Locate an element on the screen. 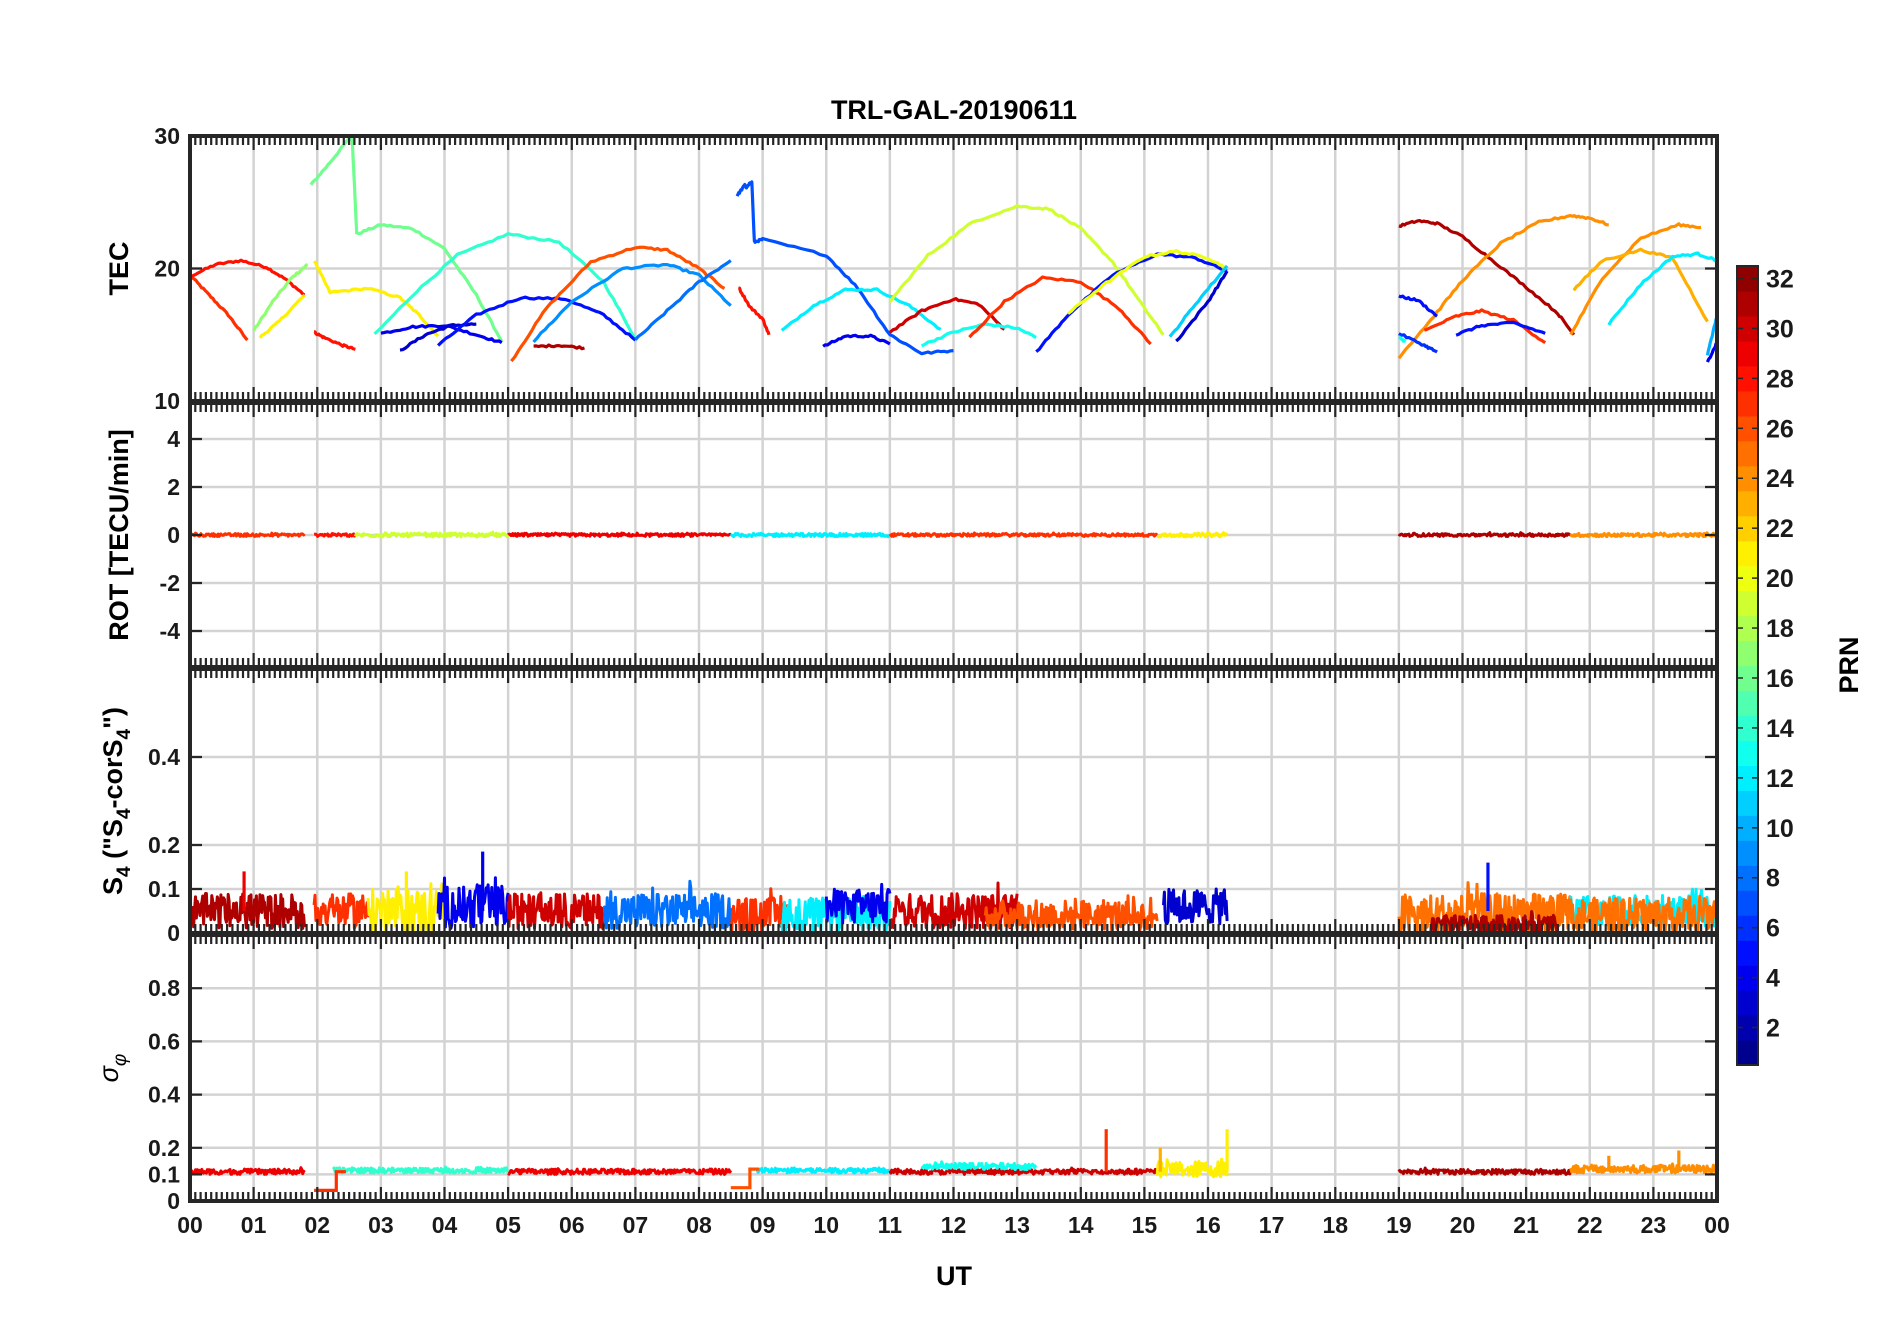 The height and width of the screenshot is (1330, 1902). colorbar-tick-label: 20 is located at coordinates (1780, 579).